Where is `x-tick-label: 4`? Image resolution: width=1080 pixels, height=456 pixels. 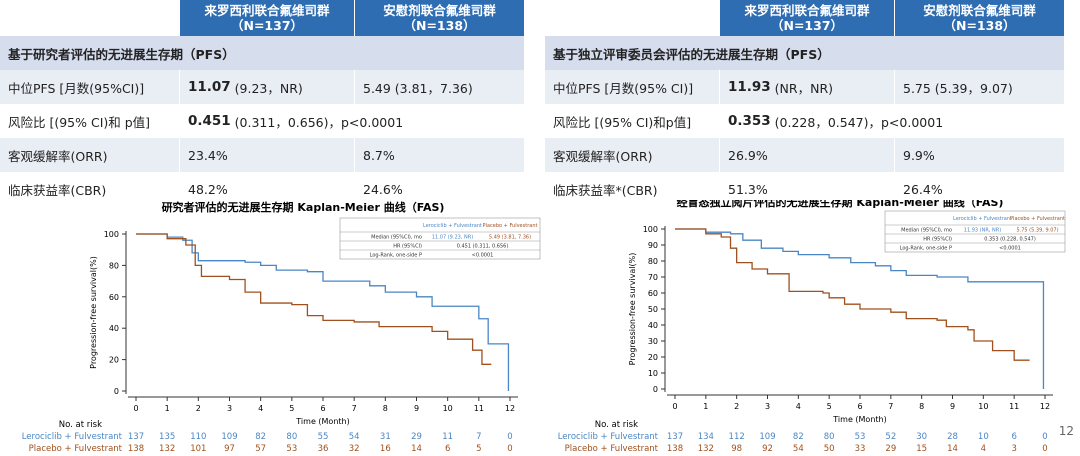 x-tick-label: 4 is located at coordinates (798, 406).